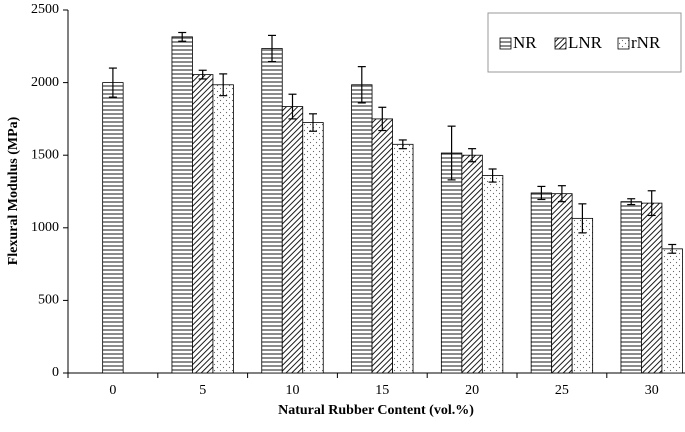 This screenshot has width=685, height=432. I want to click on y-tick-label: 500, so click(48, 300).